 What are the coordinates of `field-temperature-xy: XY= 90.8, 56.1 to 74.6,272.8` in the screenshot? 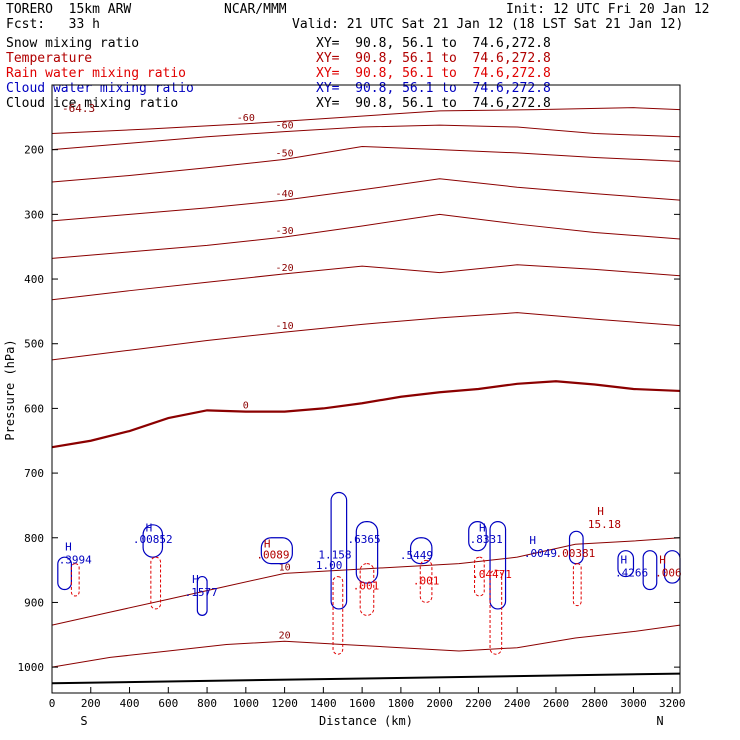 It's located at (433, 58).